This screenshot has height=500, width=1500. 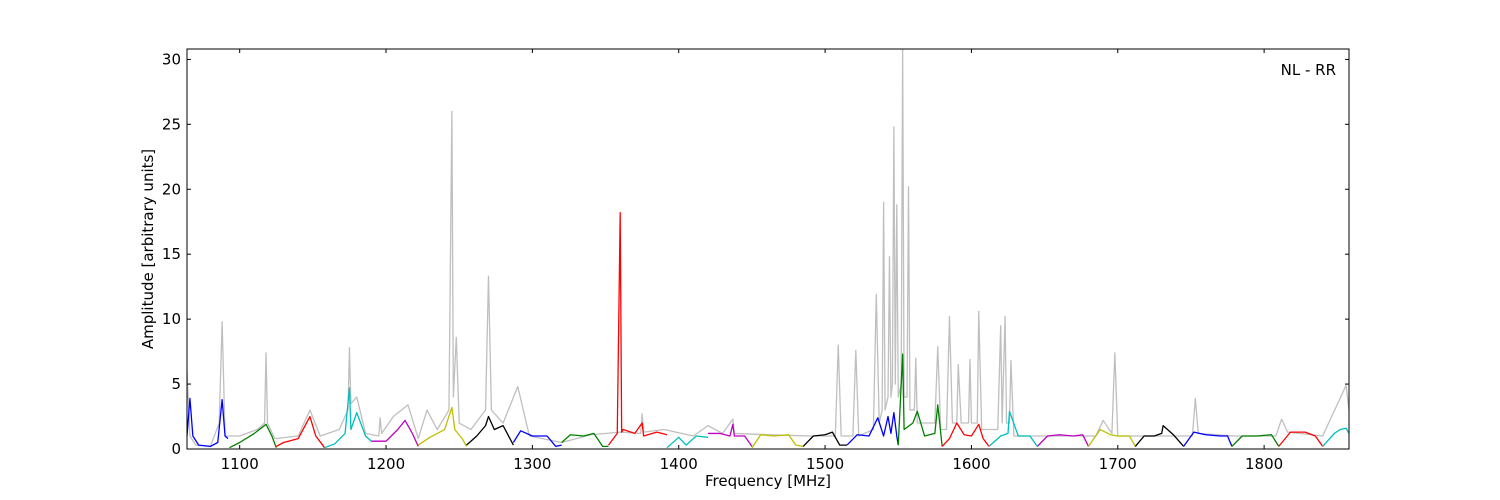 What do you see at coordinates (176, 449) in the screenshot?
I see `y-tick-label: 0` at bounding box center [176, 449].